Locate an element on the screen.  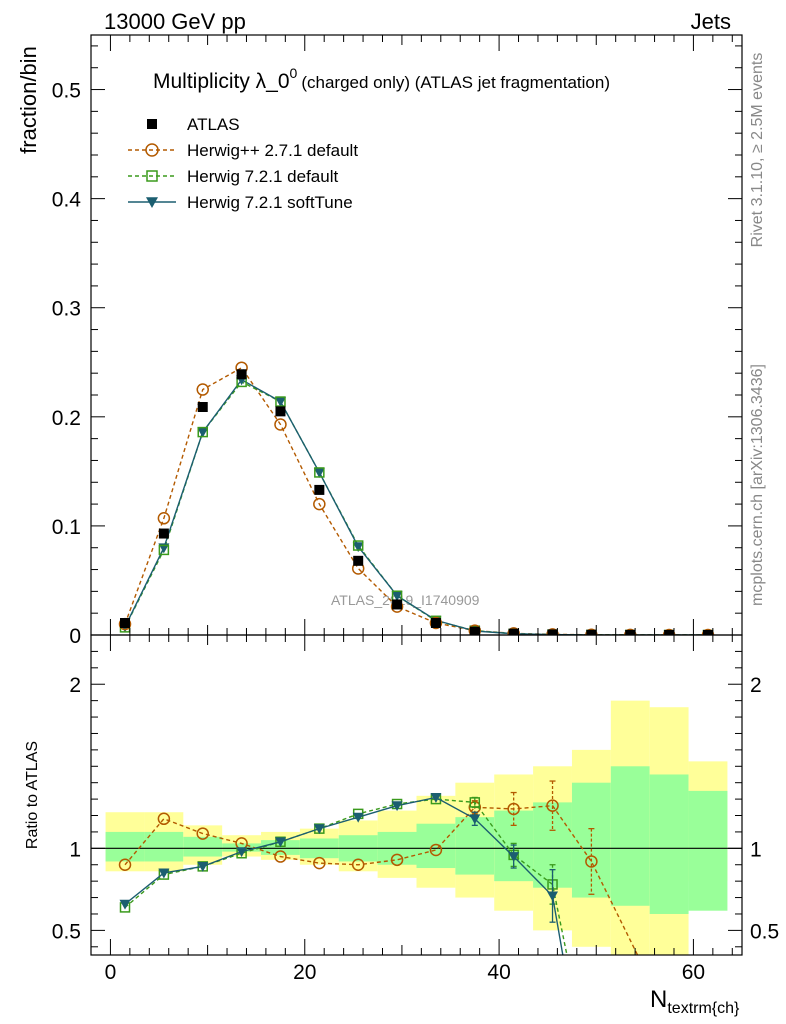
process-label: Jets is located at coordinates (711, 21).